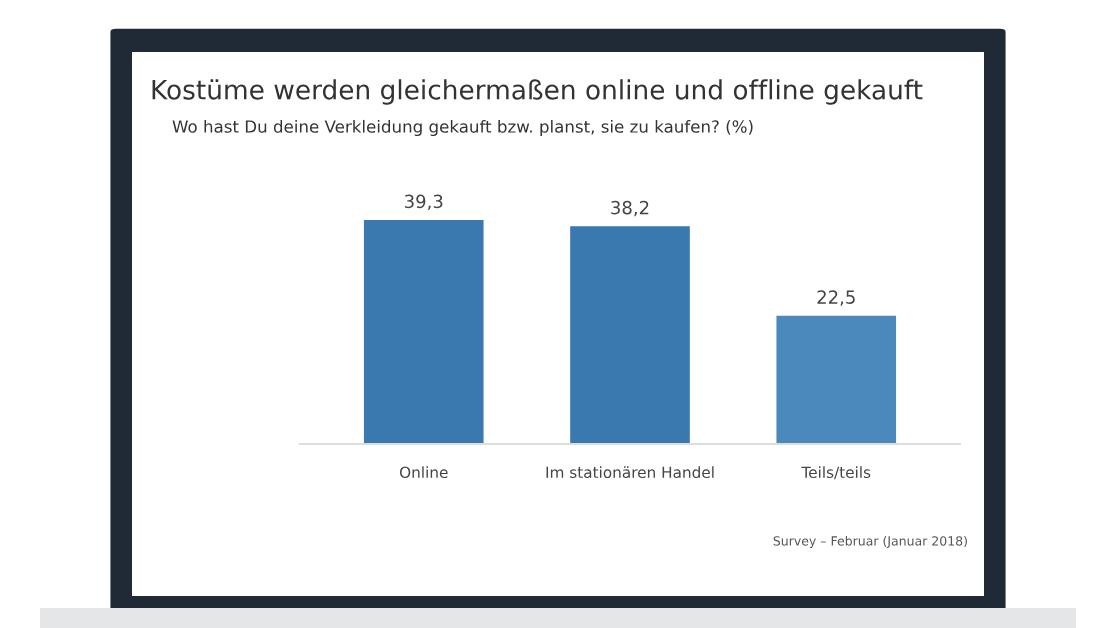 The image size is (1116, 628). Describe the element at coordinates (630, 208) in the screenshot. I see `data-label: 38,2` at that location.